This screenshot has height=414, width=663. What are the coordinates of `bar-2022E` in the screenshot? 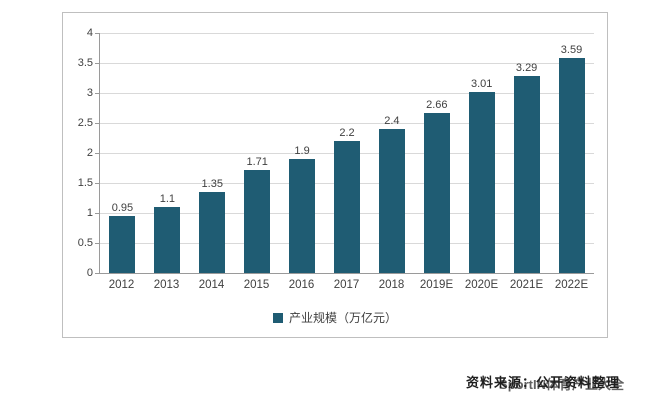 It's located at (571, 165).